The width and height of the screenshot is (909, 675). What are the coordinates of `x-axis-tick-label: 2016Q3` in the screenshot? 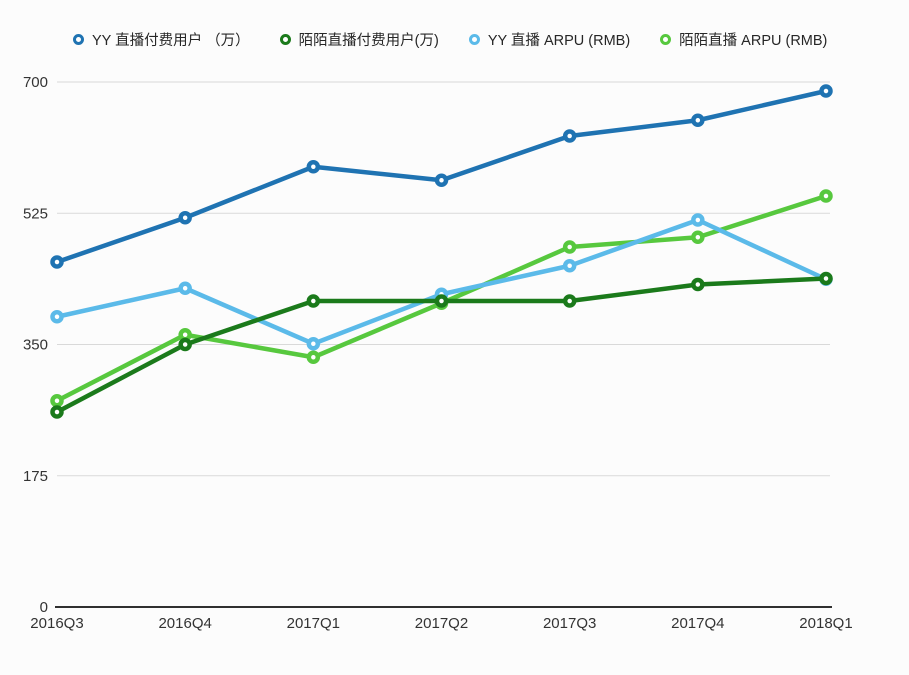 It's located at (56, 623).